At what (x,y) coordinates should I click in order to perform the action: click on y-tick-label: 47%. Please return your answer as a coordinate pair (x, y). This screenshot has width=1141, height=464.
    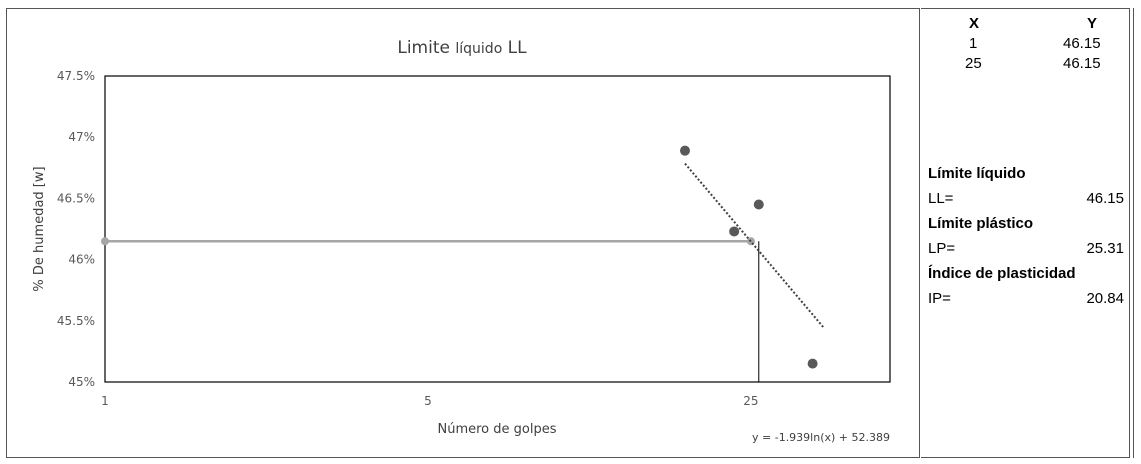
    Looking at the image, I should click on (81, 137).